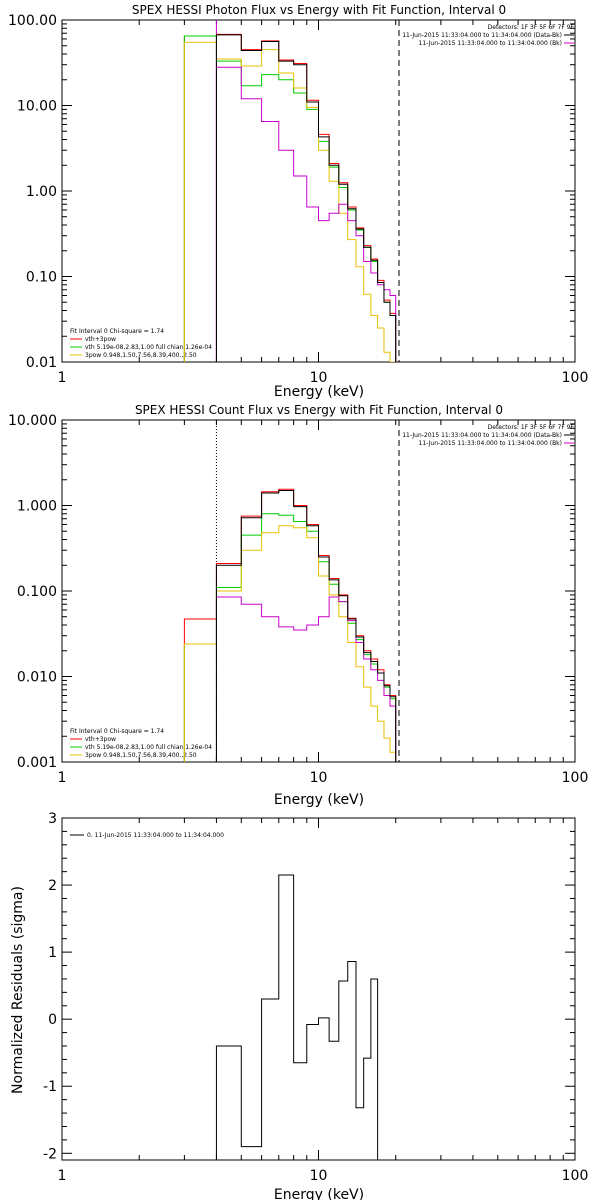 The height and width of the screenshot is (1200, 600). I want to click on y-tick-label: 10.000, so click(32, 421).